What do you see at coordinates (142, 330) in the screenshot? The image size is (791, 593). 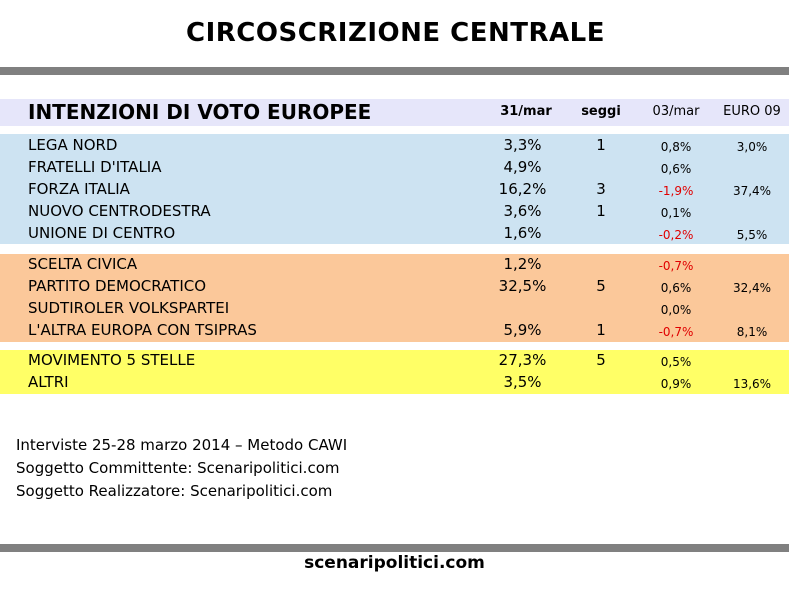 I see `party-name: L'ALTRA EUROPA CON TSIPRAS` at bounding box center [142, 330].